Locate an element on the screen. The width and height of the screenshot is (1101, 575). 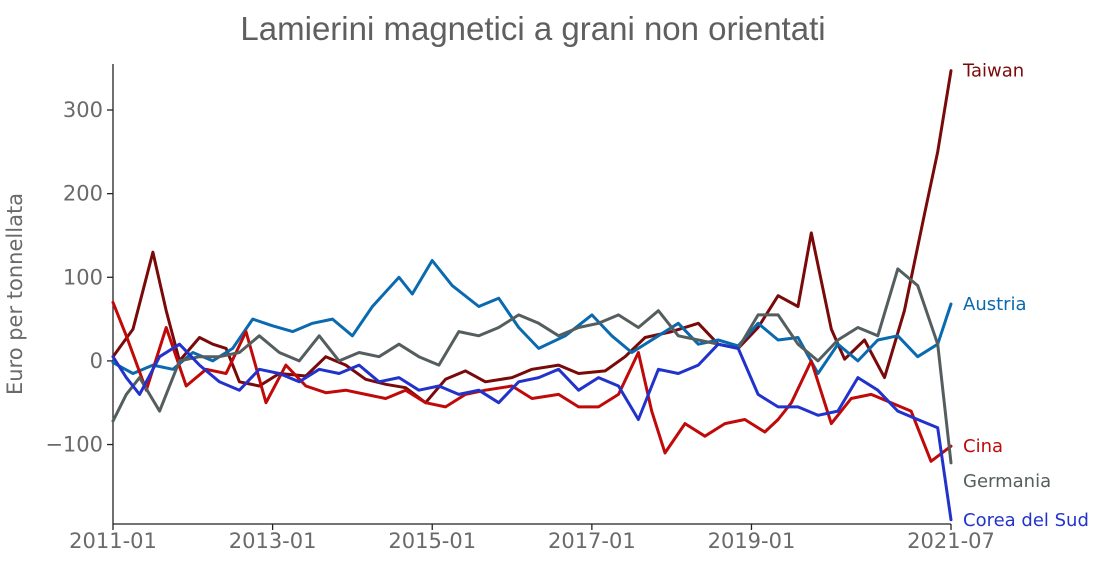
x-tick-label: 2013-01 is located at coordinates (273, 541).